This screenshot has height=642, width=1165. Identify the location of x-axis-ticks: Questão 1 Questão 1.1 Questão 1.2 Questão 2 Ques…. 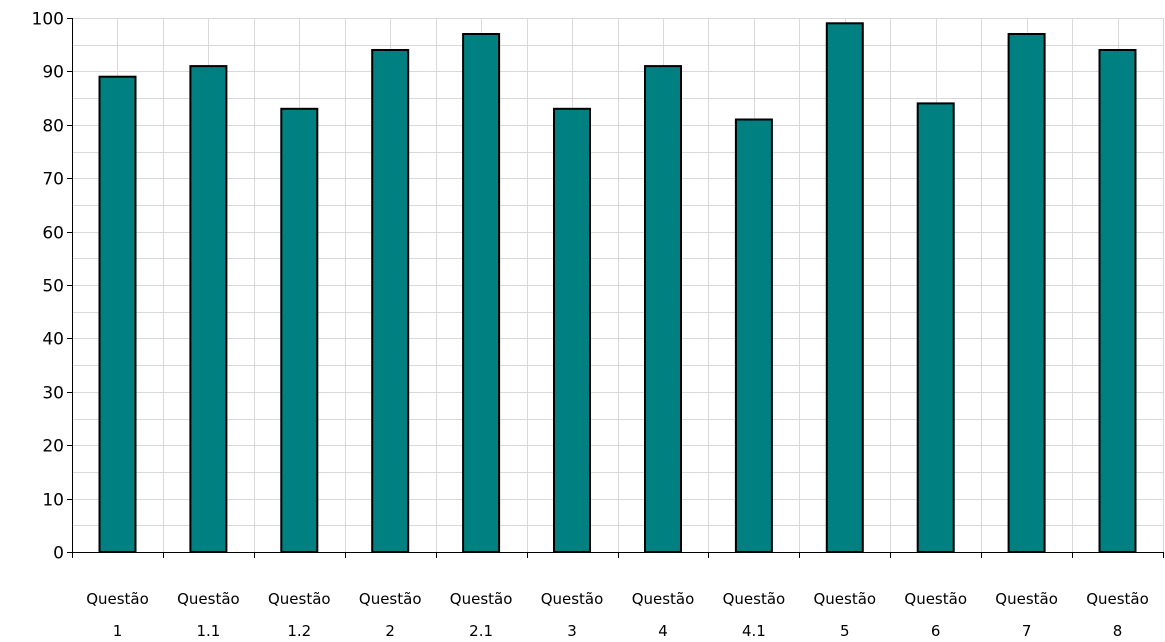
(618, 596).